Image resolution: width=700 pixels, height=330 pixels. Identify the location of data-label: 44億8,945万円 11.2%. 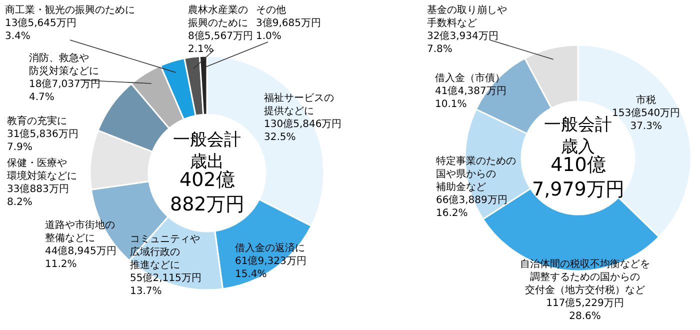
(80, 257).